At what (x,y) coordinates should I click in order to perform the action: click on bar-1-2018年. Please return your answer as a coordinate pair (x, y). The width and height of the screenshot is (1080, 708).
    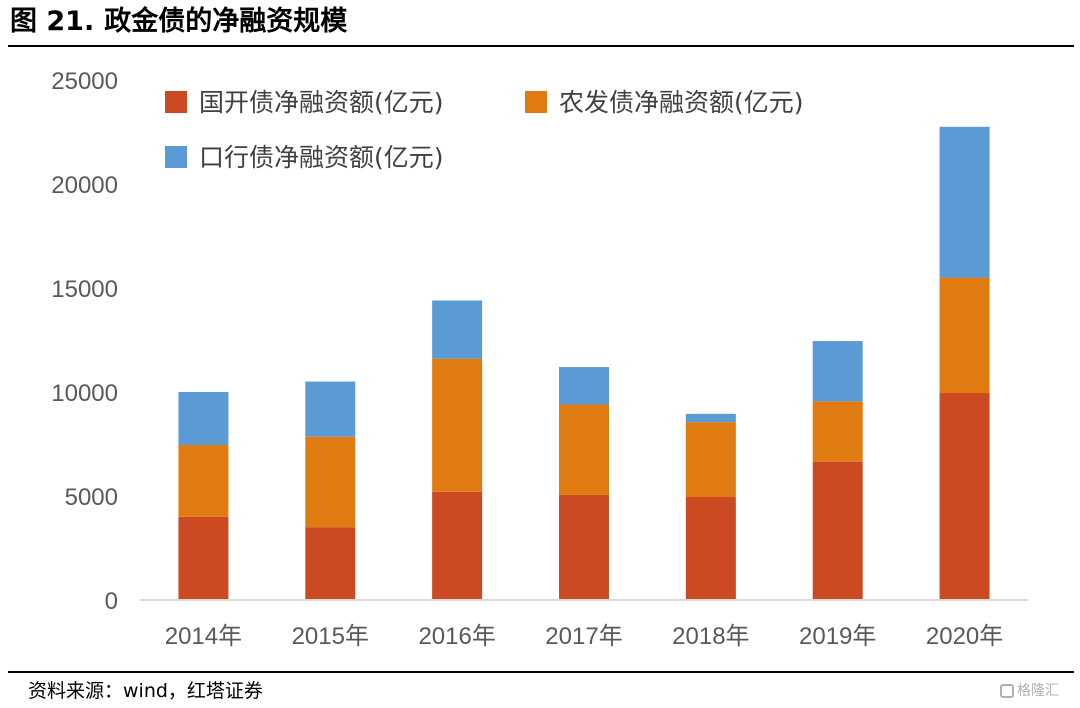
    Looking at the image, I should click on (710, 548).